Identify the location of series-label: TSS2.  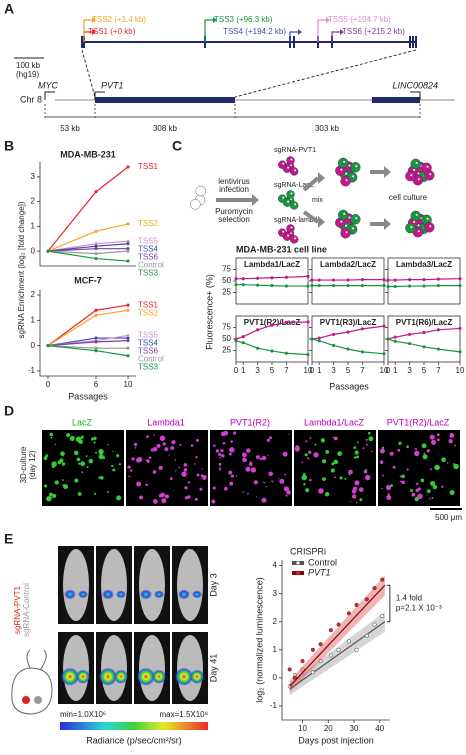
(148, 312).